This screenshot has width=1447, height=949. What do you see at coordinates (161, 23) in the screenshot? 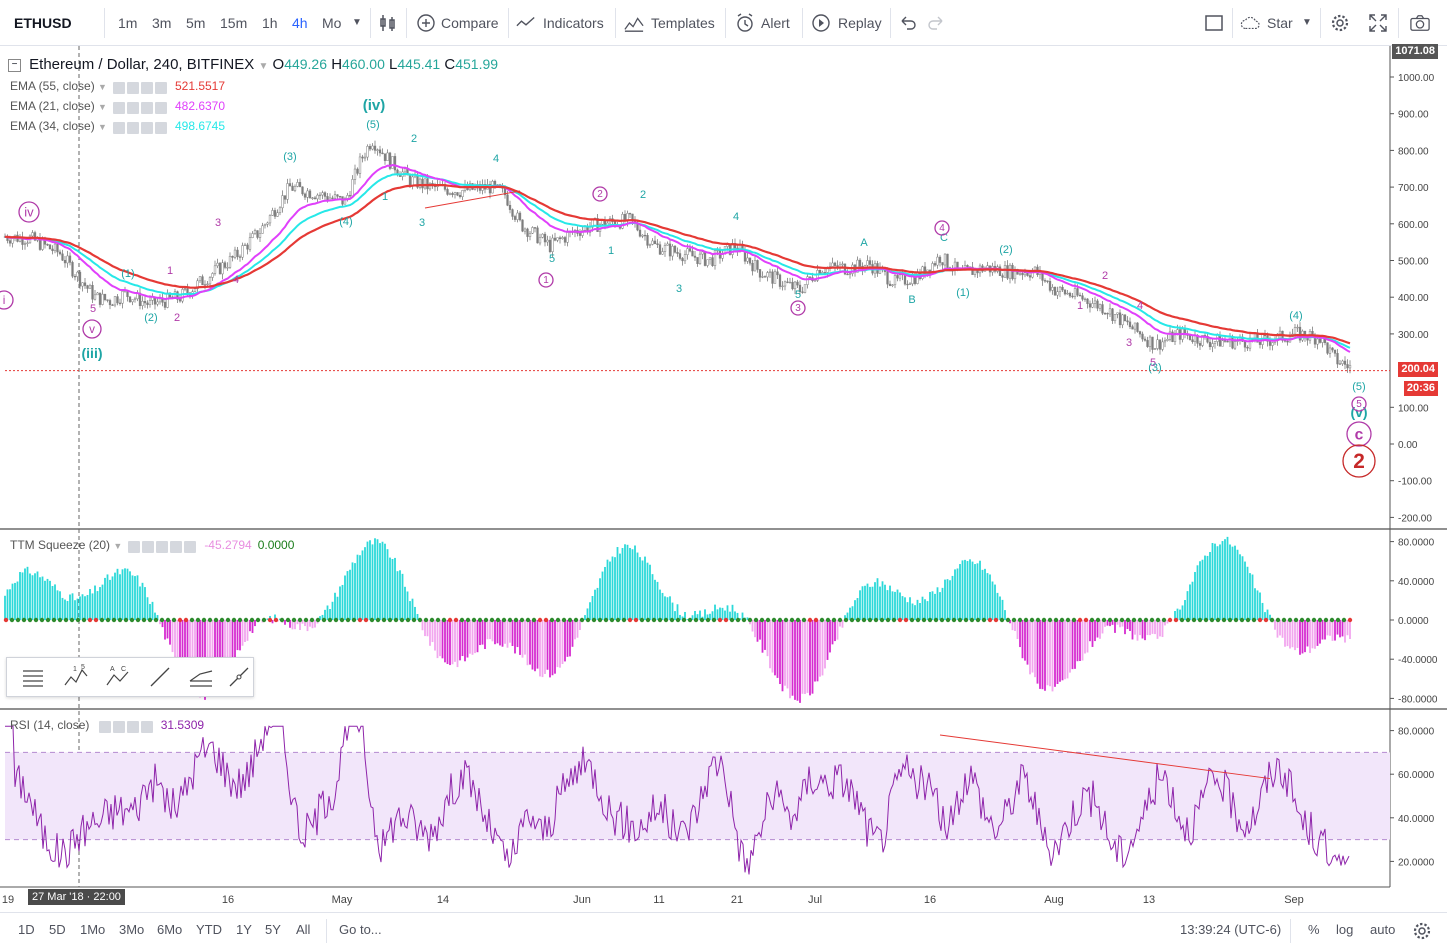
I see `interval-3m: 3m` at bounding box center [161, 23].